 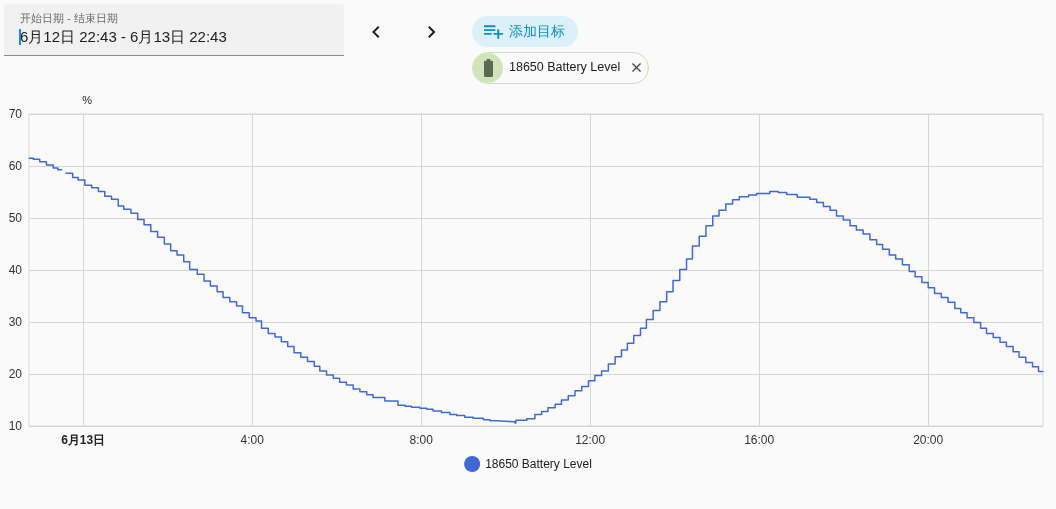 I want to click on text: 开始日期 - 结束日期, so click(x=69, y=18).